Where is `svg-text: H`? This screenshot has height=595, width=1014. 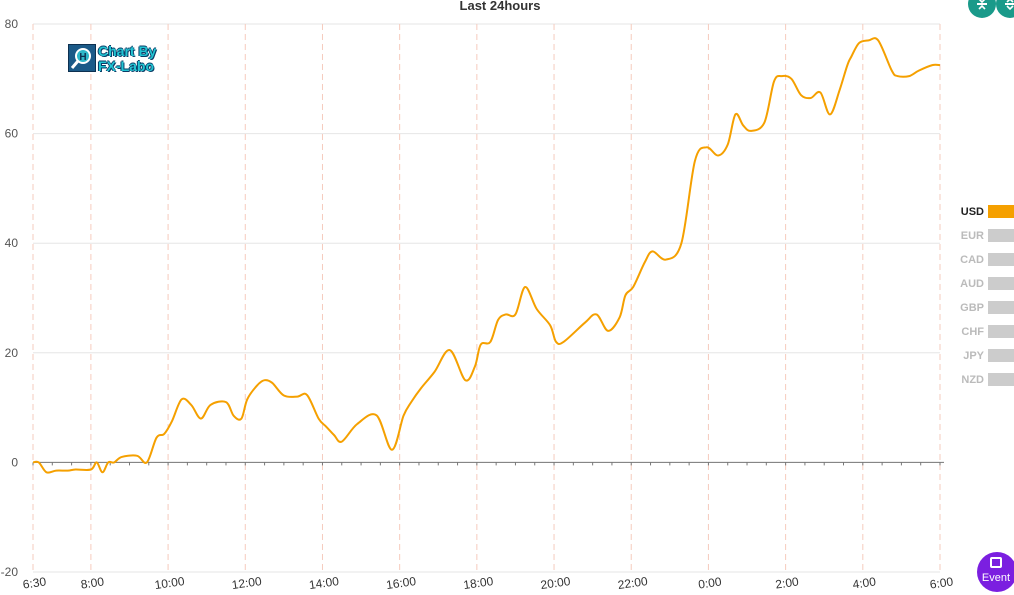 svg-text: H is located at coordinates (82, 57).